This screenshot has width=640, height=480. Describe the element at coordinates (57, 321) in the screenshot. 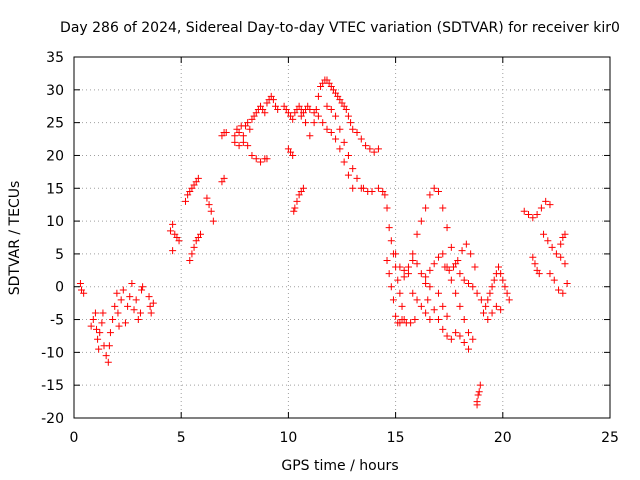

I see `y-tick-label: -5` at that location.